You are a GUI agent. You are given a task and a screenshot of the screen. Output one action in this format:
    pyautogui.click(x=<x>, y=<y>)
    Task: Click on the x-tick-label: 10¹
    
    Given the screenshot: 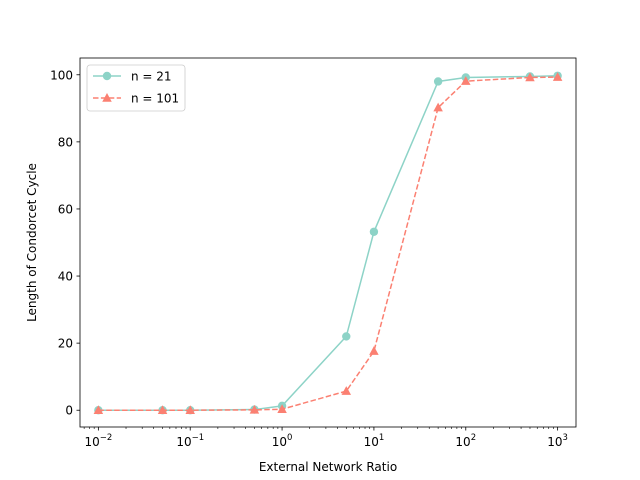 What is the action you would take?
    pyautogui.click(x=374, y=441)
    